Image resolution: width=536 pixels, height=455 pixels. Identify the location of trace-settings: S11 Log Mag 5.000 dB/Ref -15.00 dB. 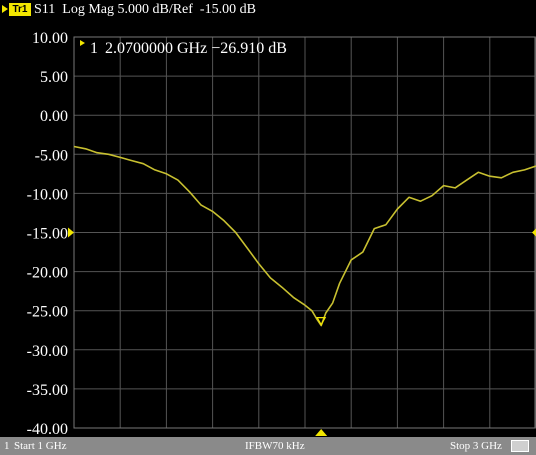
(145, 9).